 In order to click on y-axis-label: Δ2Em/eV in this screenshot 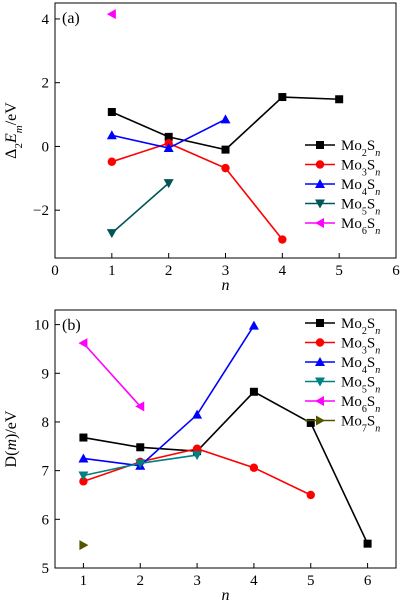, I will do `click(14, 130)`.